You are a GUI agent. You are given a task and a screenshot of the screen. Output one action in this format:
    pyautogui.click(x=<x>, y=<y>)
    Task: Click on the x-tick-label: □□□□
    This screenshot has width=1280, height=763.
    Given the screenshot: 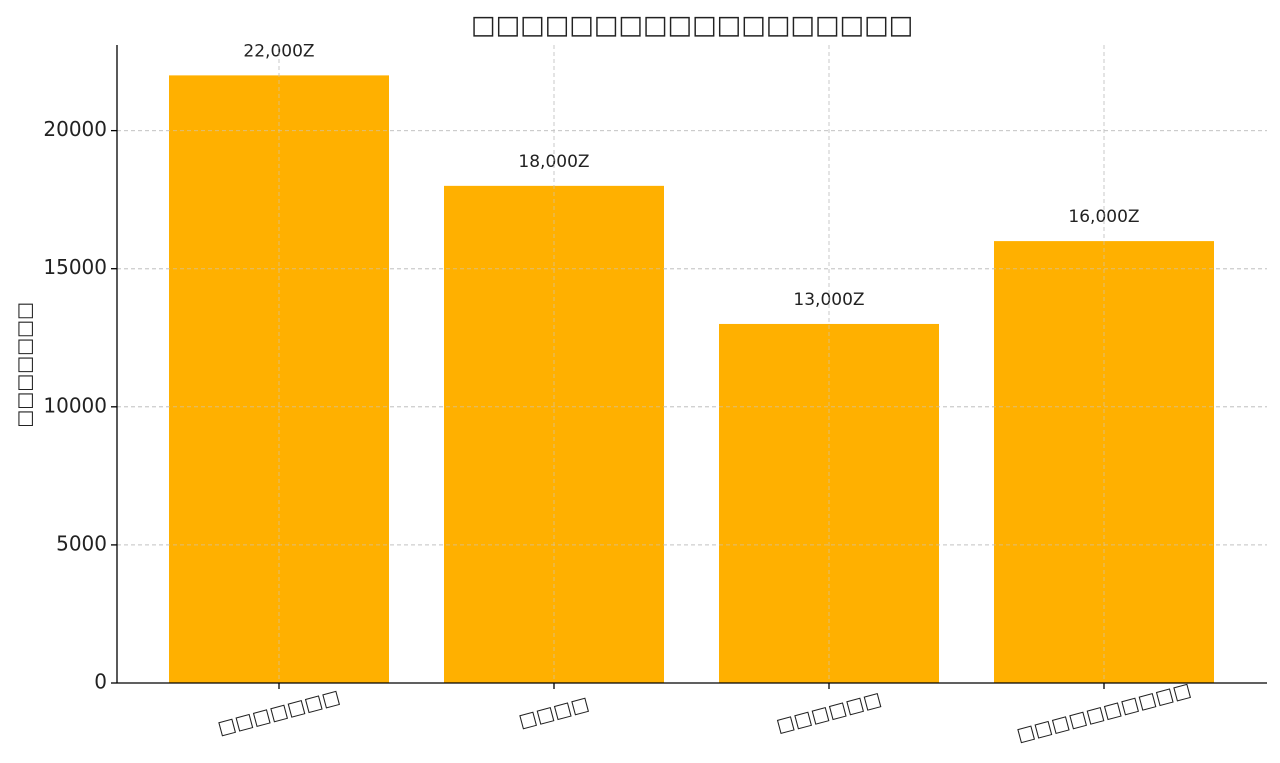 What is the action you would take?
    pyautogui.click(x=553, y=713)
    